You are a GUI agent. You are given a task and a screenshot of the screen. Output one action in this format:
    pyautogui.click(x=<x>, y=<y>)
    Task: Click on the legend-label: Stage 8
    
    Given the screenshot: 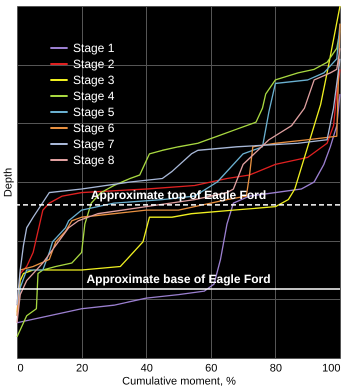 What is the action you would take?
    pyautogui.click(x=94, y=160)
    